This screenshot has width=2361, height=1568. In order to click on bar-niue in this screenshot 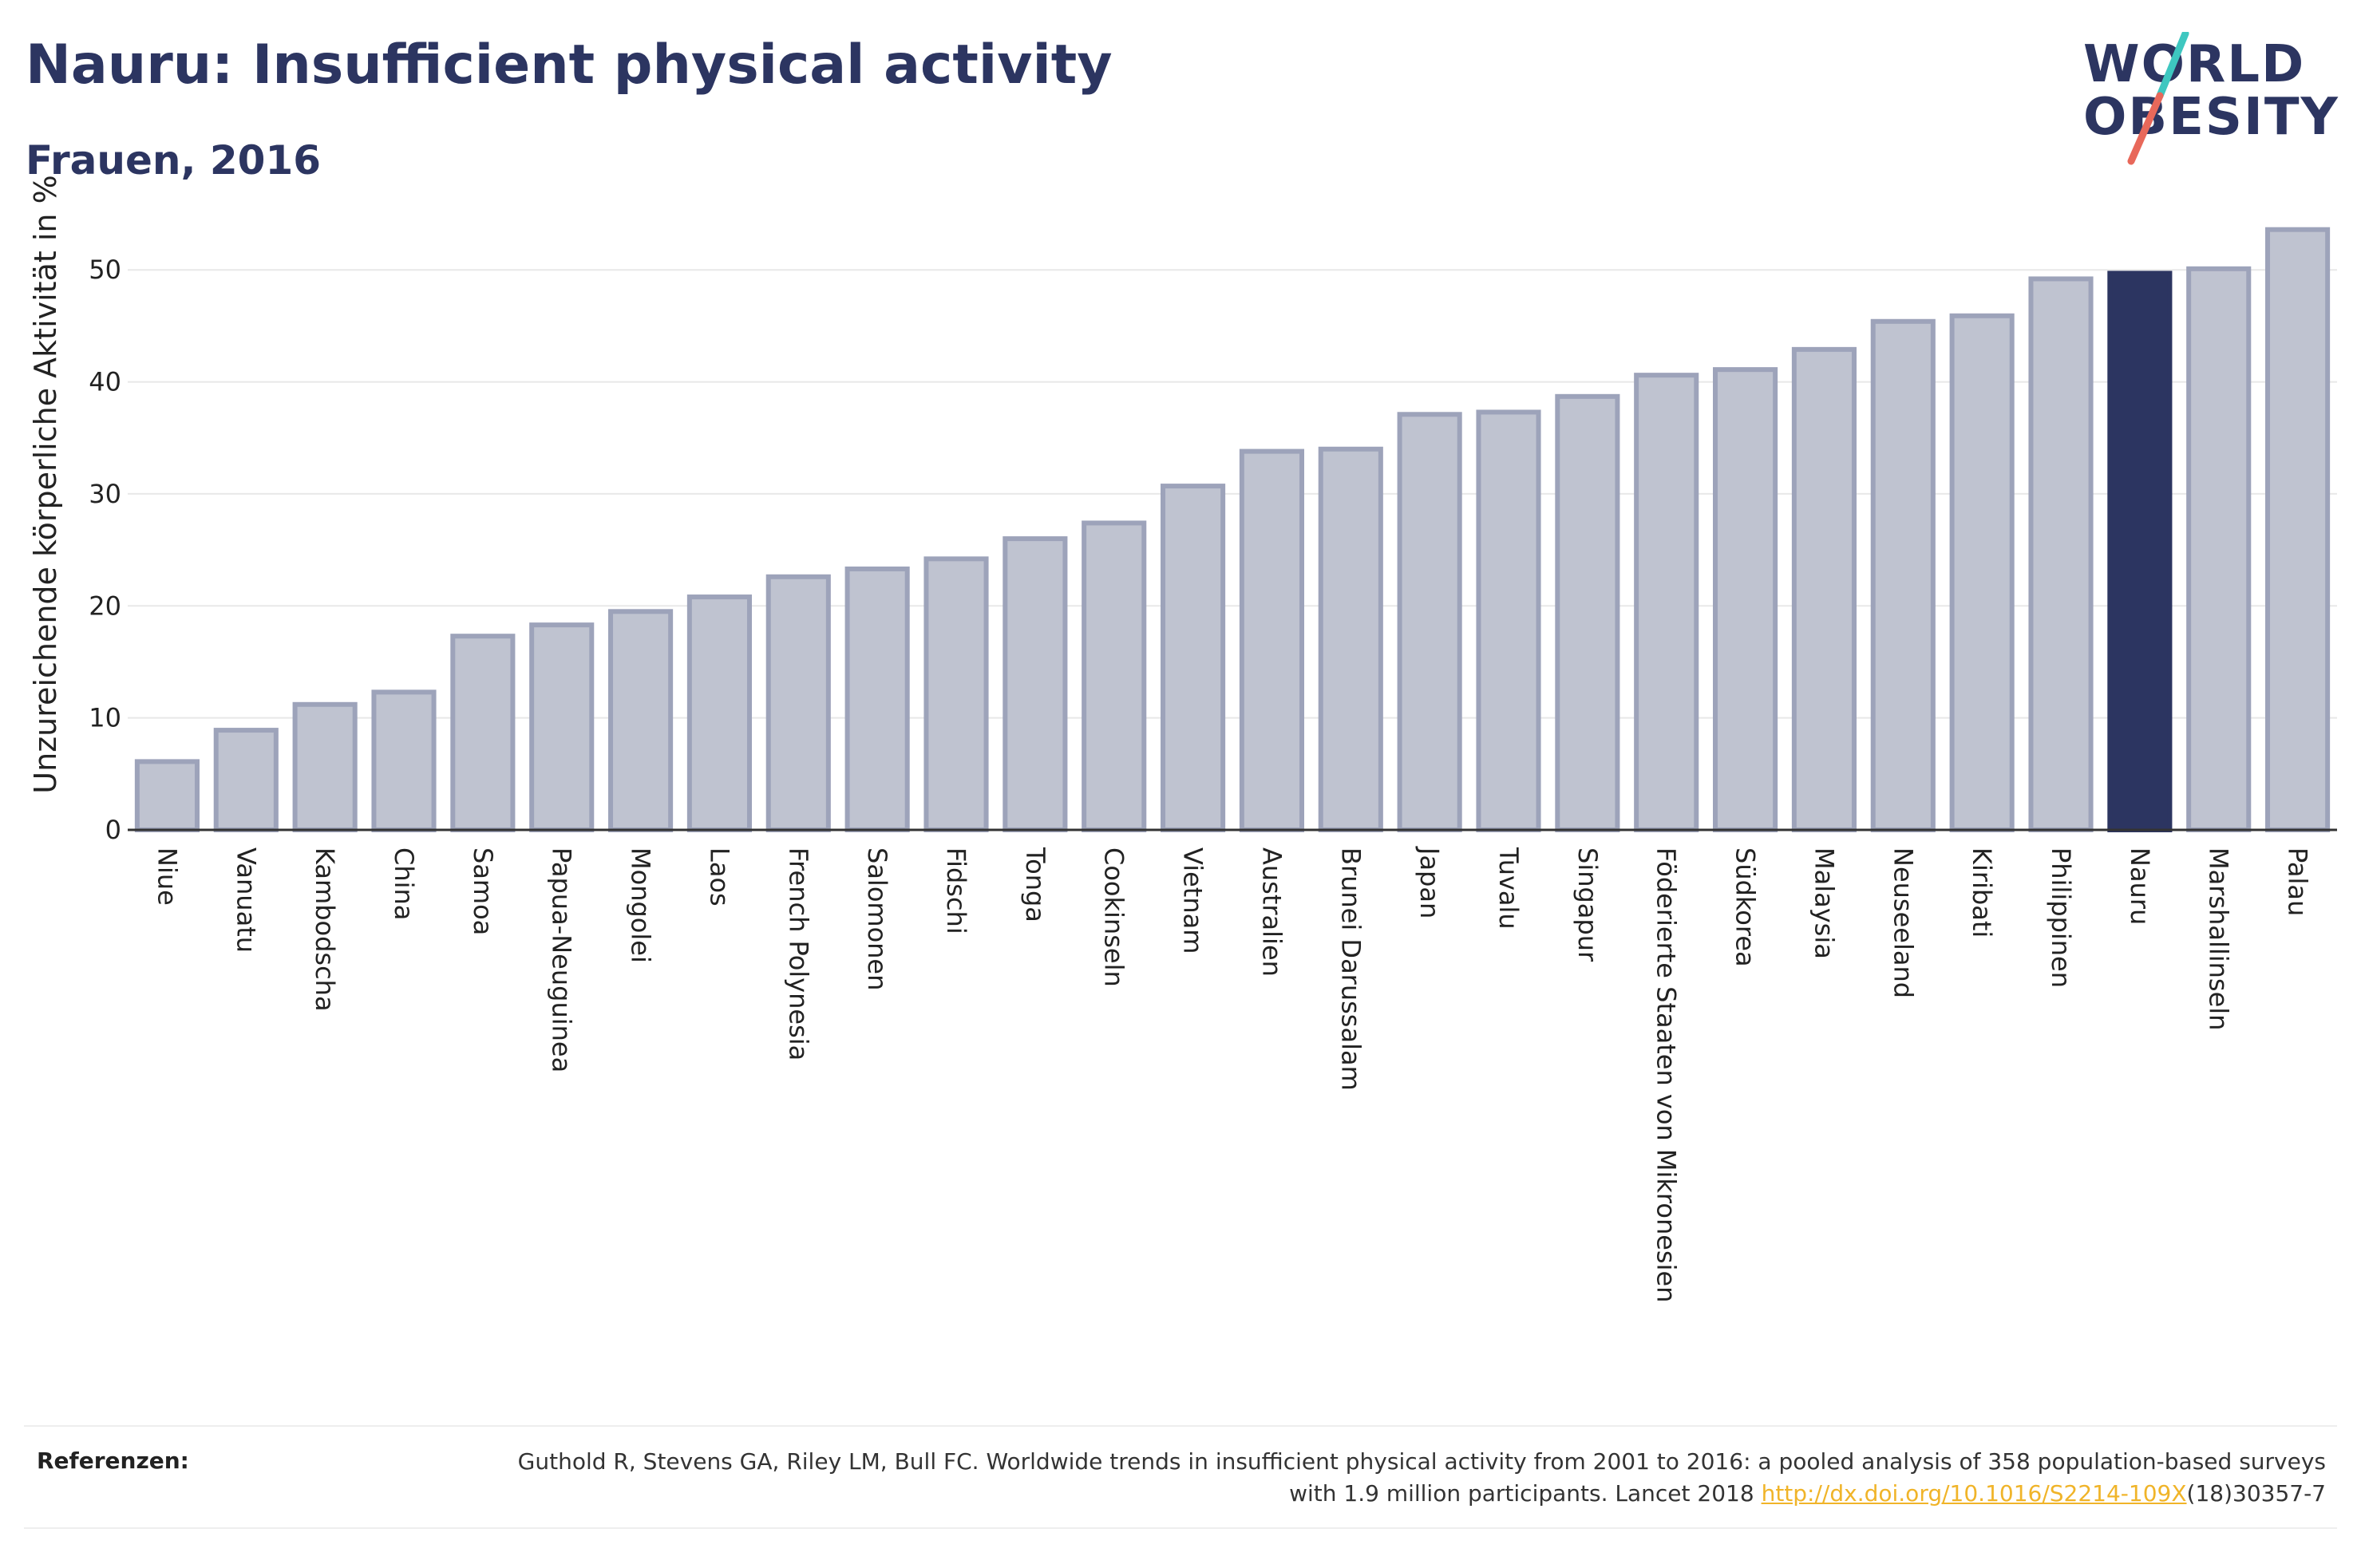, I will do `click(167, 795)`.